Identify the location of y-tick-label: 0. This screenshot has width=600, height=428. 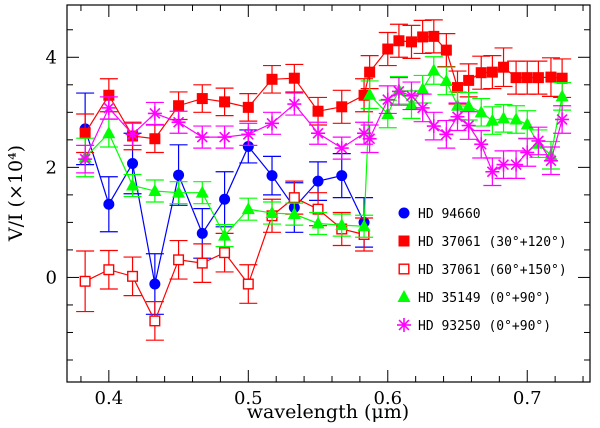
(51, 277).